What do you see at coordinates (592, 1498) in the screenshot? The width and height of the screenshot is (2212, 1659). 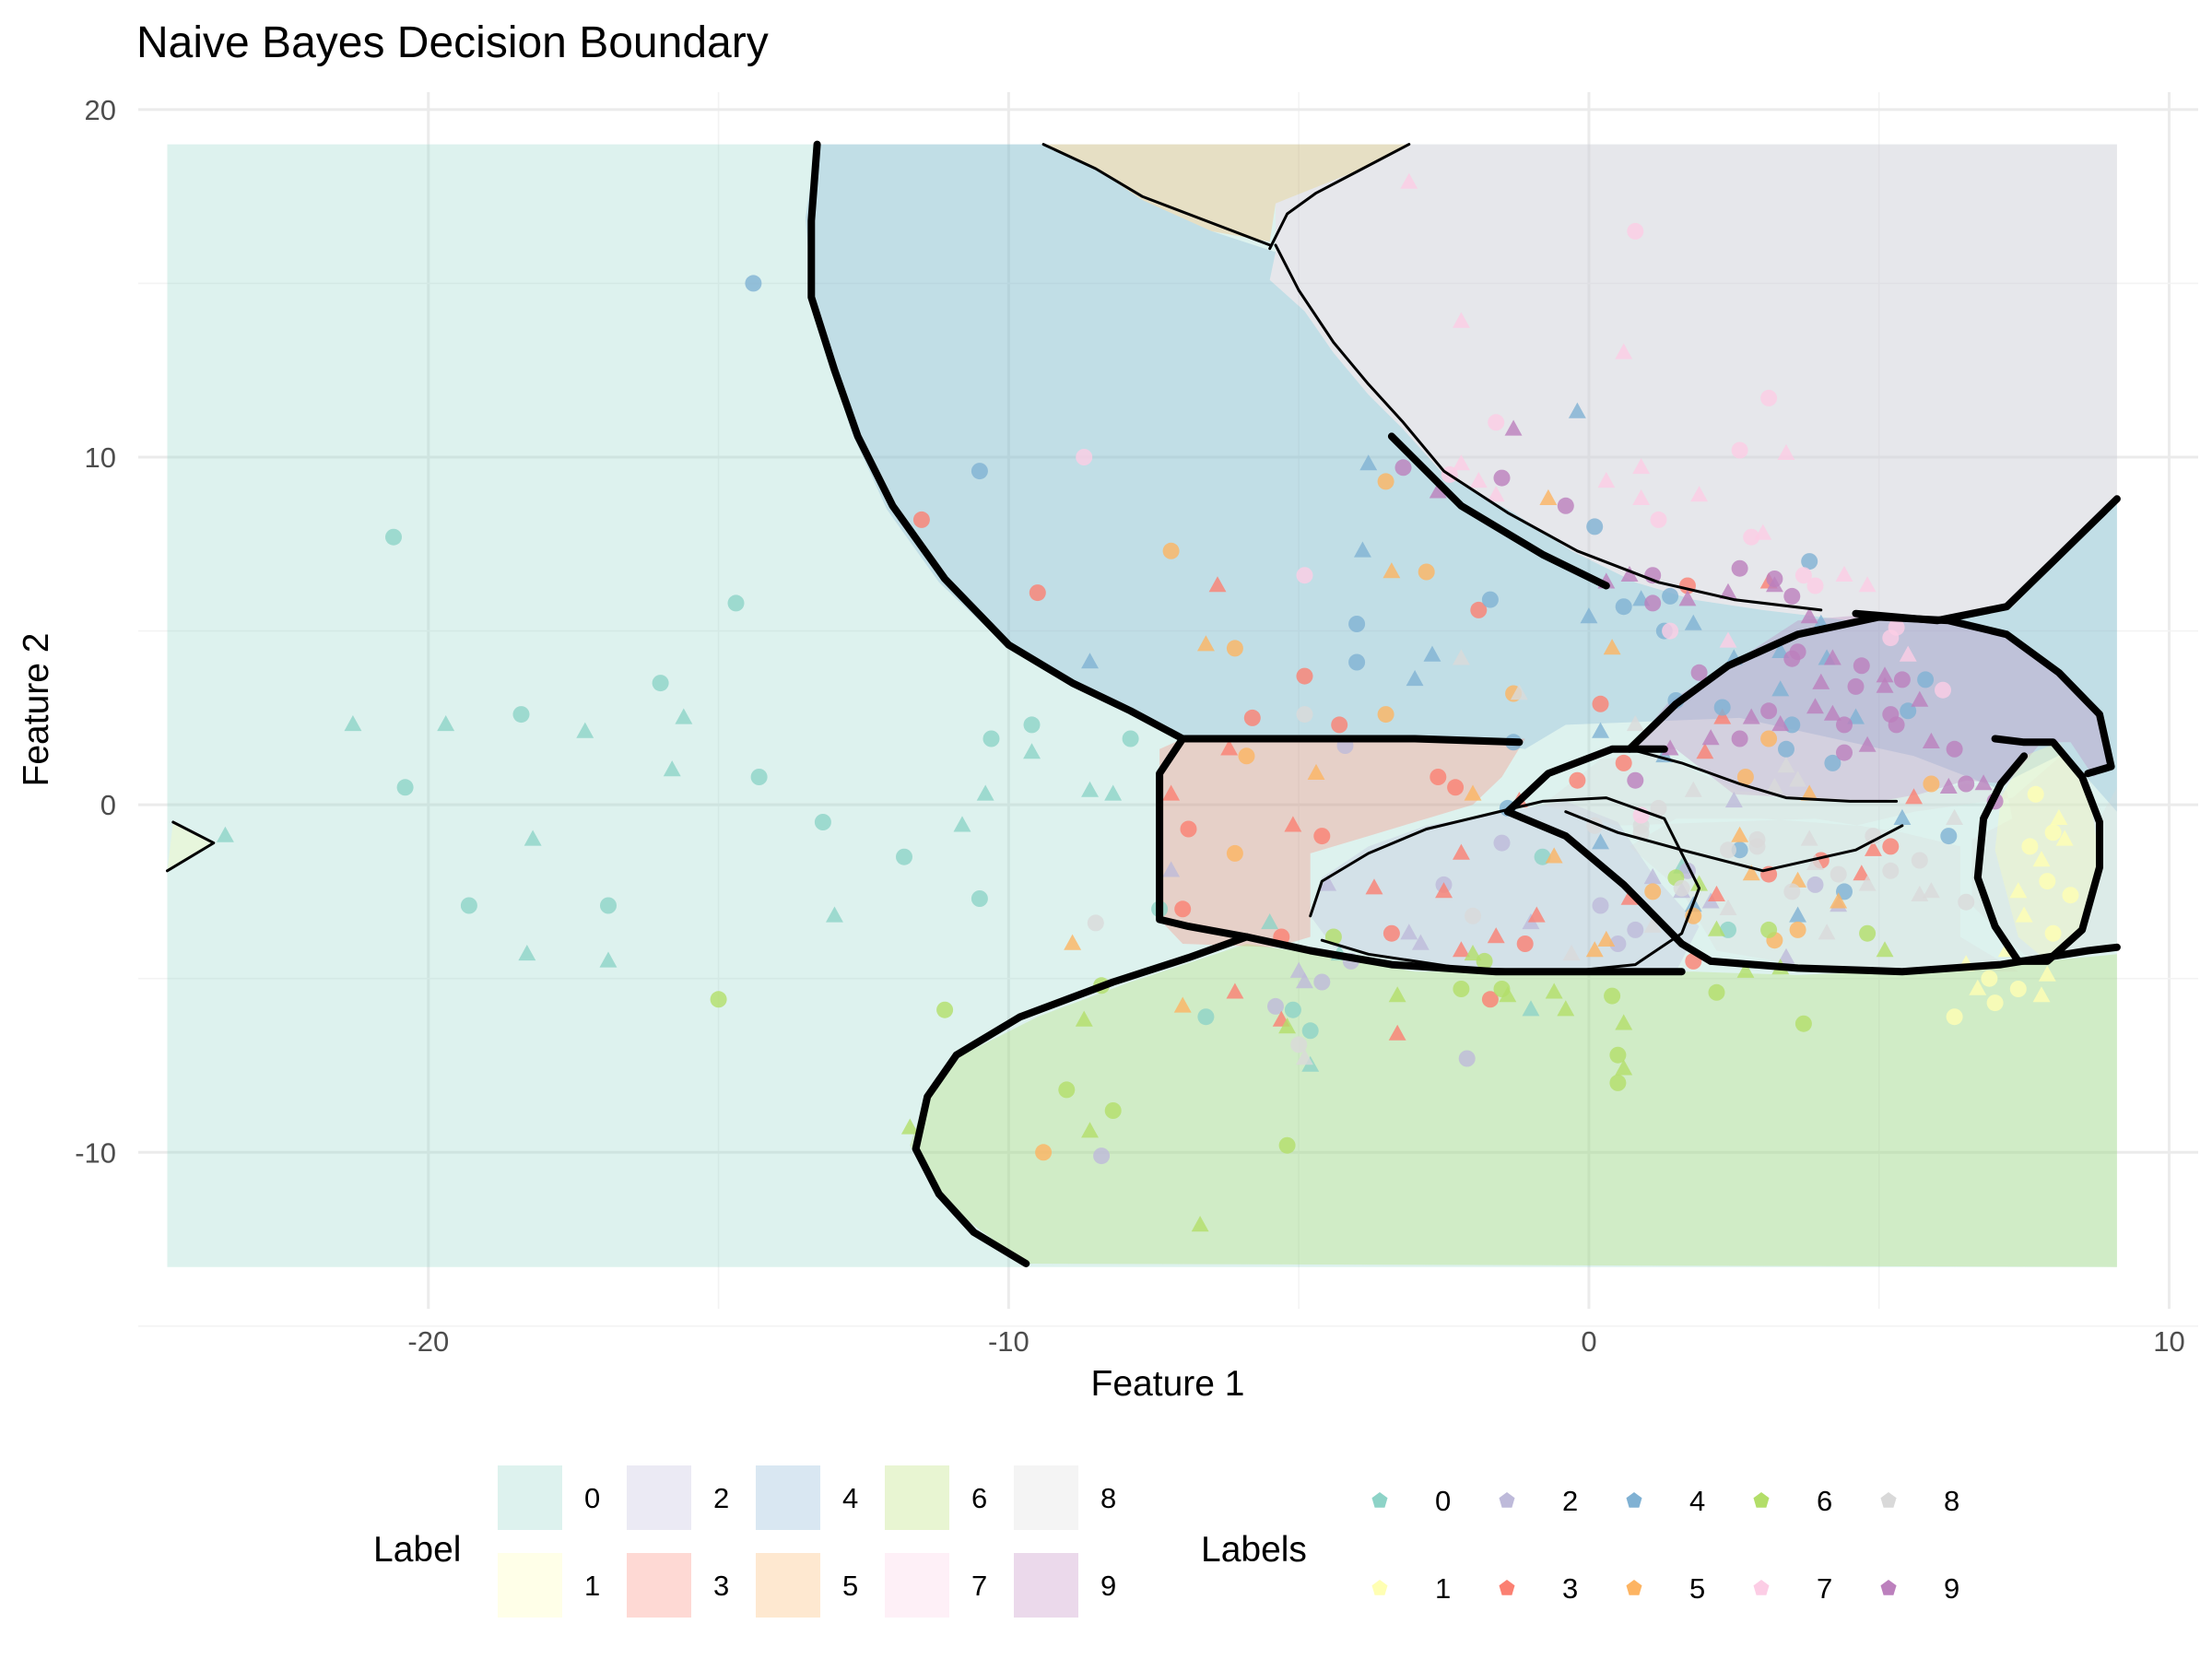 I see `region-legend-label: 0` at bounding box center [592, 1498].